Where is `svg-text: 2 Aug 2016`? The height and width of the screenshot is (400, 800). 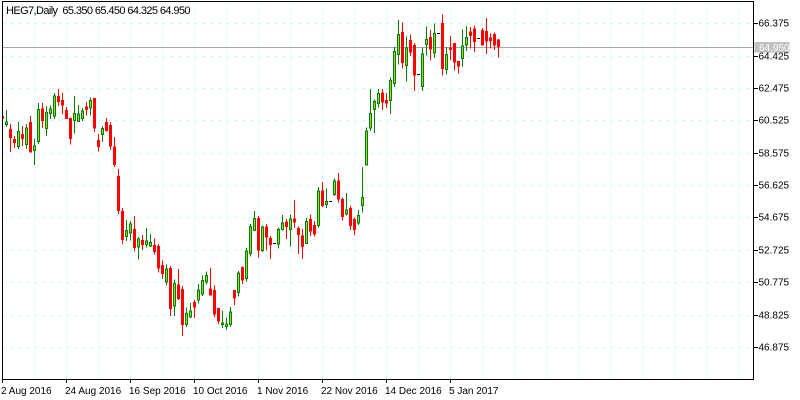
svg-text: 2 Aug 2016 is located at coordinates (26, 391).